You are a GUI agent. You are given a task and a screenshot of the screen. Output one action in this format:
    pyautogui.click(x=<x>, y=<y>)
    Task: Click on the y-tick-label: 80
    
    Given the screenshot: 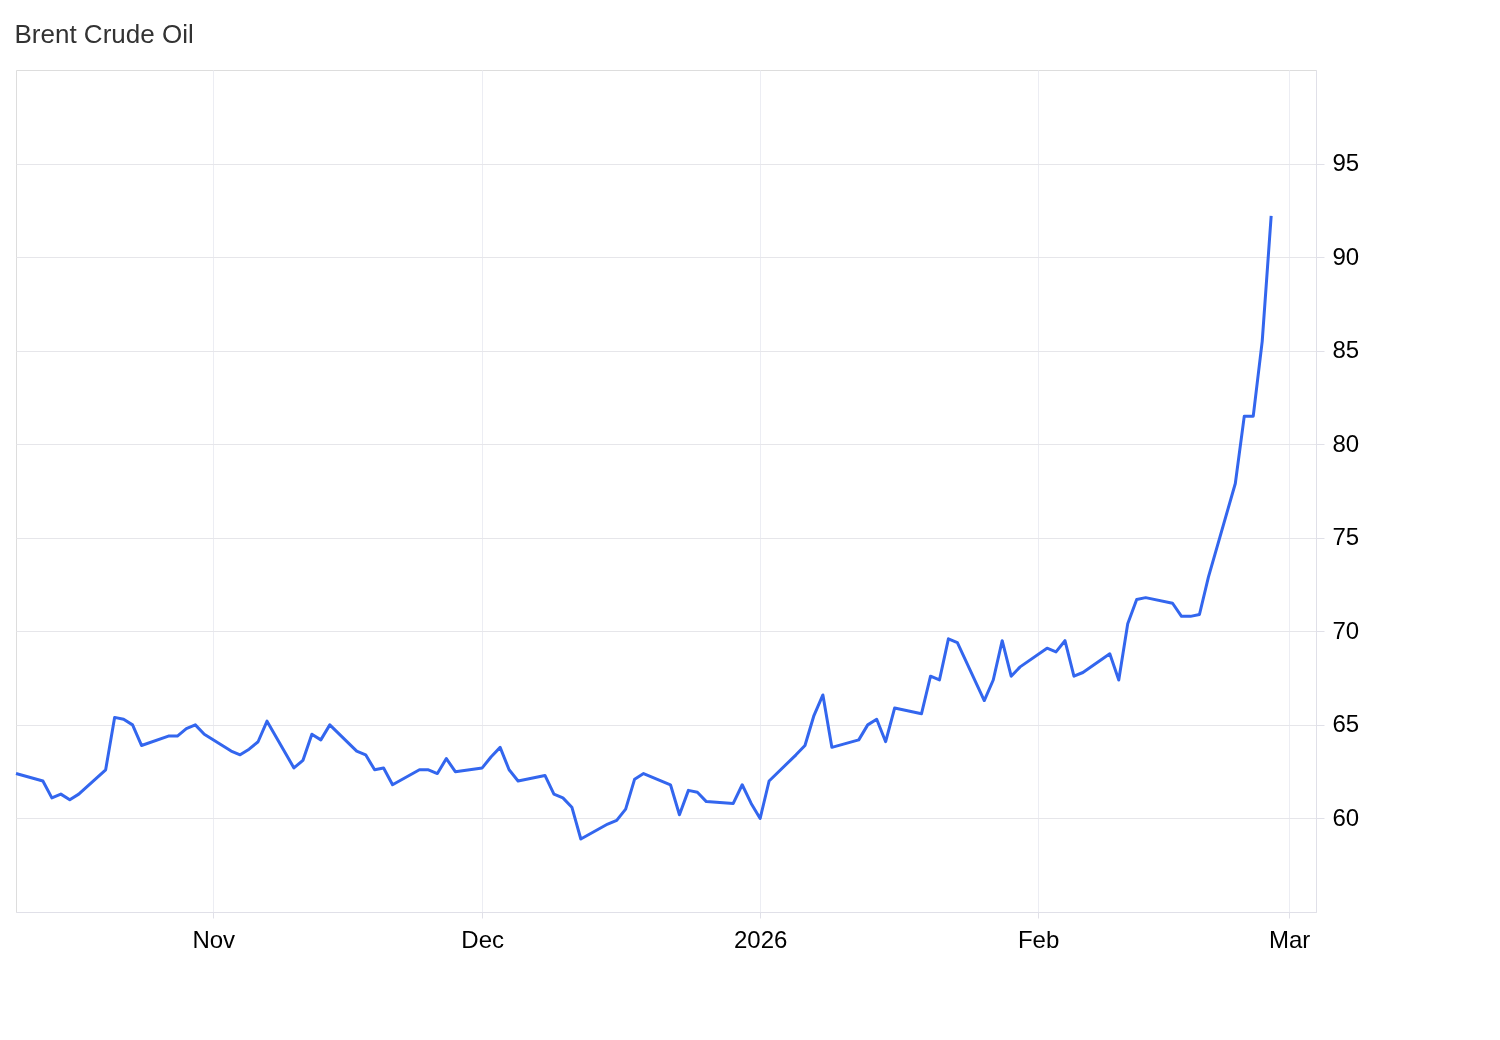 What is the action you would take?
    pyautogui.click(x=1346, y=443)
    